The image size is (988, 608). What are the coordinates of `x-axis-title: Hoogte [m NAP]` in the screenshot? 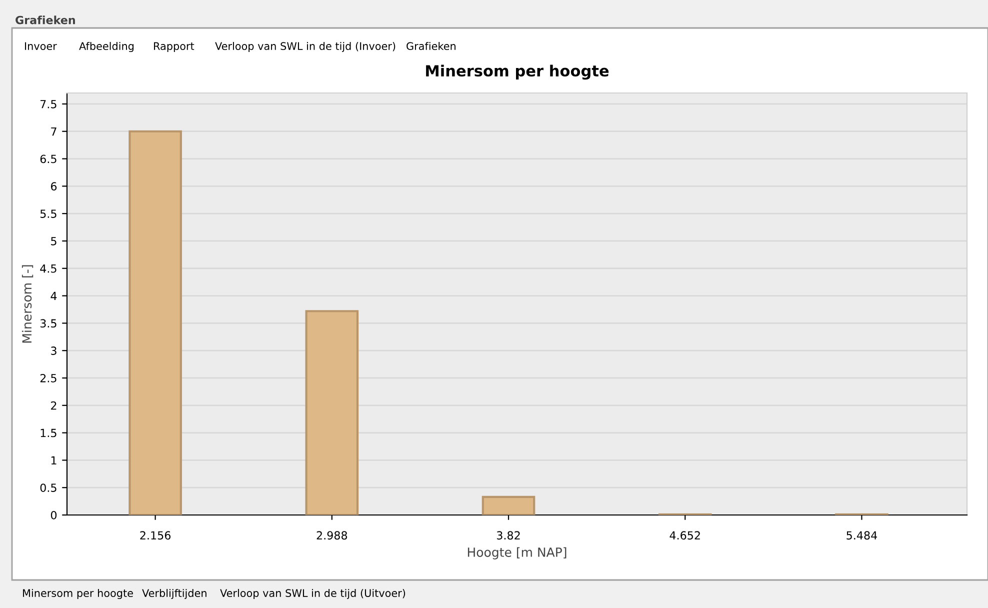 It's located at (517, 553).